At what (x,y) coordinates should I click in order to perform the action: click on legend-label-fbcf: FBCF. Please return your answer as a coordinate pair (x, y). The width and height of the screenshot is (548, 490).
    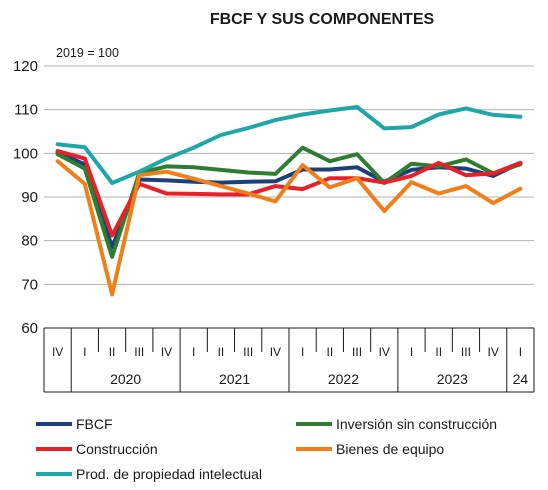
    Looking at the image, I should click on (94, 424).